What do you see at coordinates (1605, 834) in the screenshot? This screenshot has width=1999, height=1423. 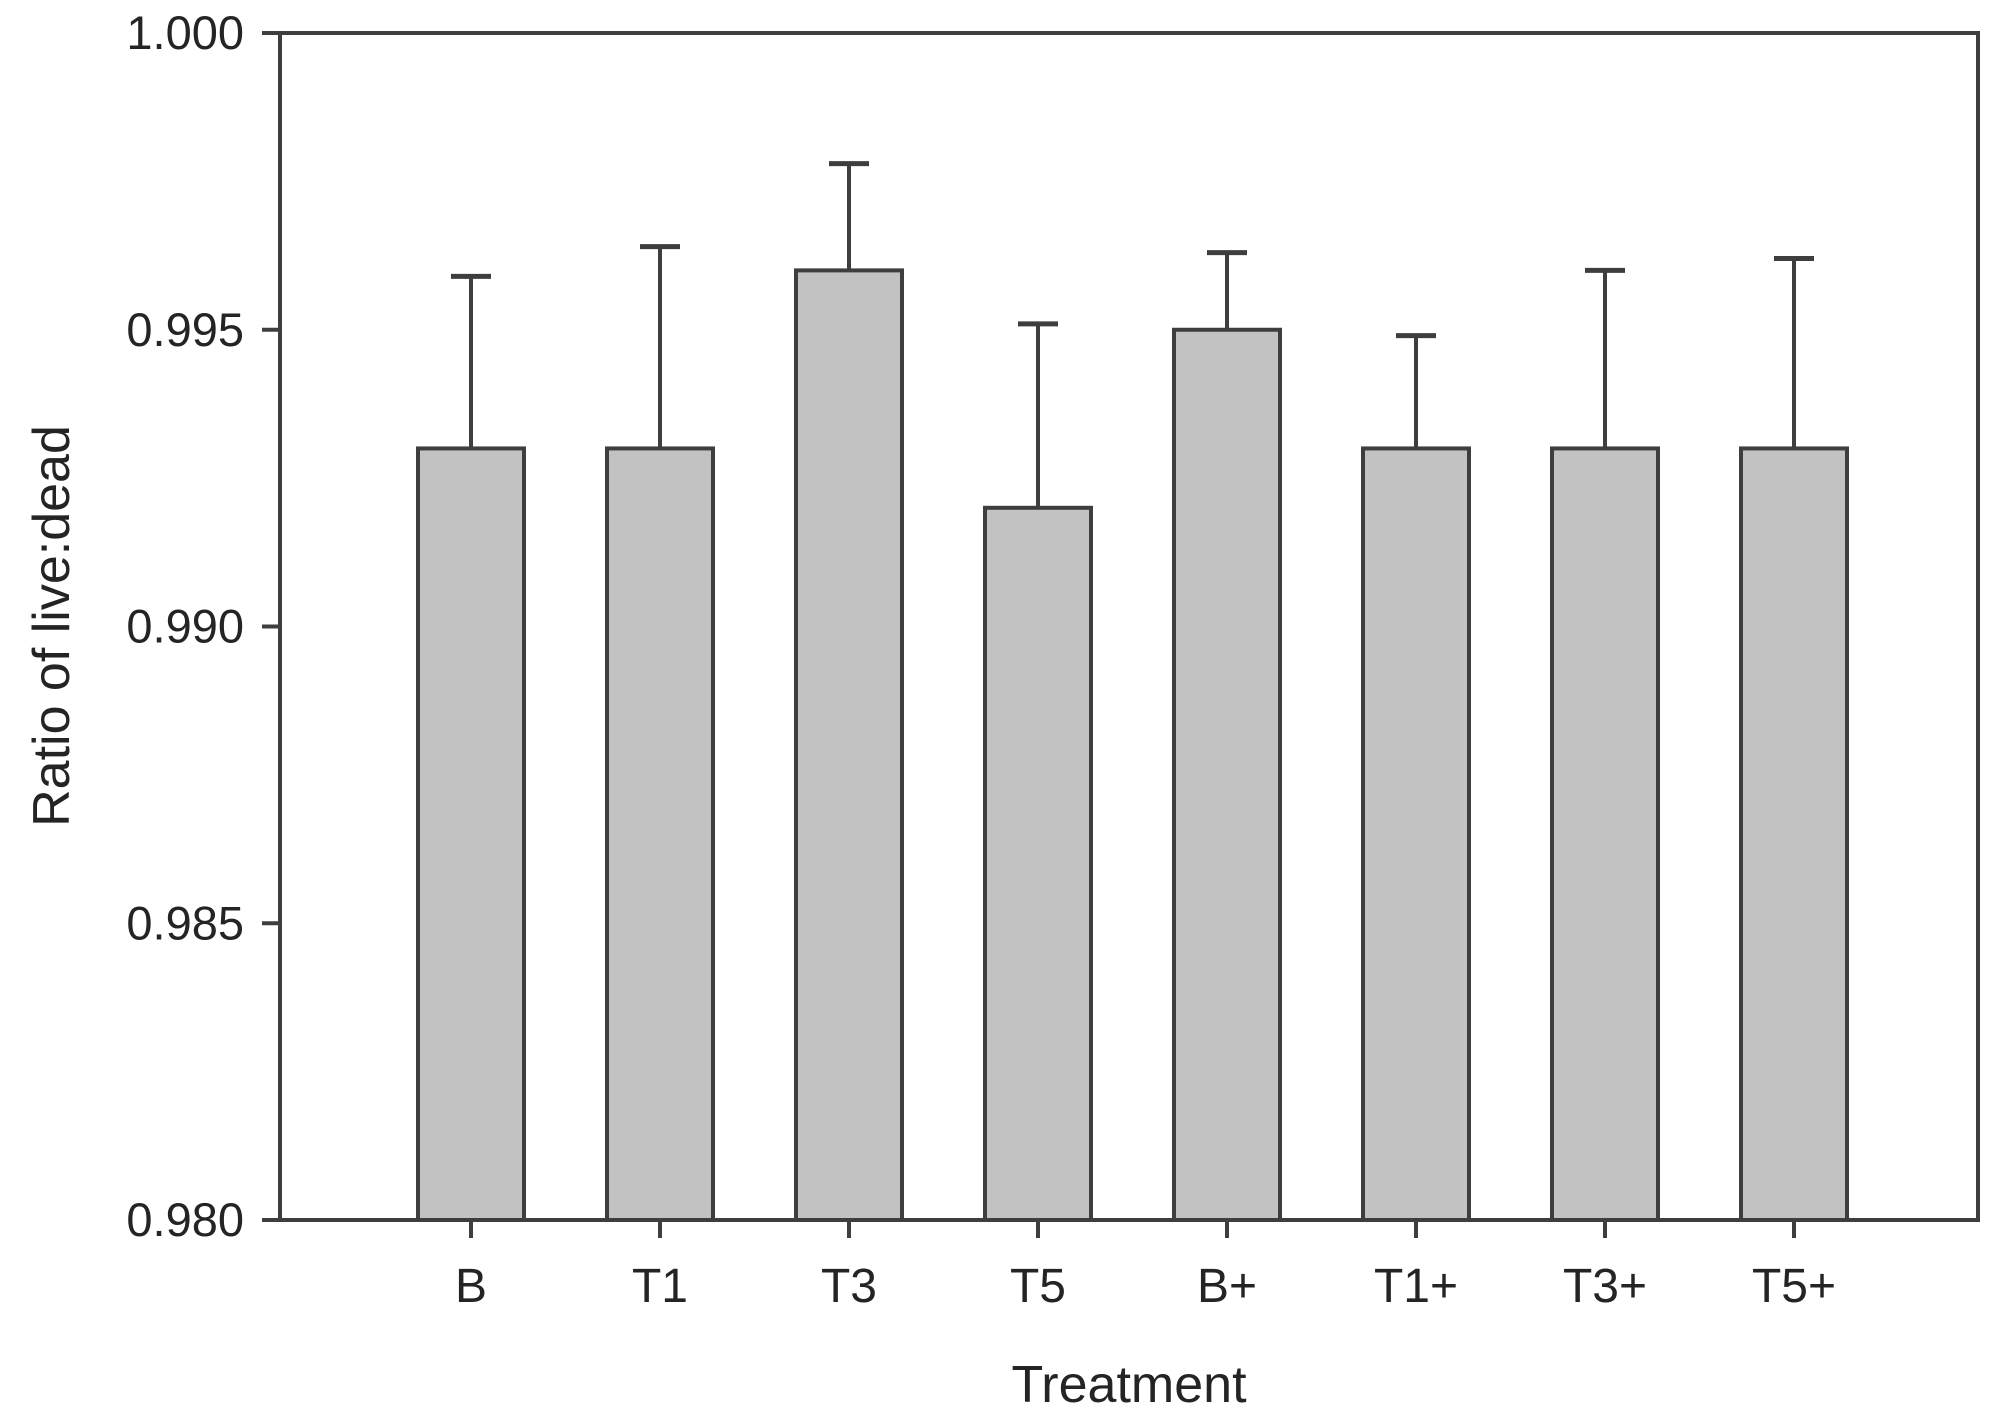 I see `bar-T3-plus` at bounding box center [1605, 834].